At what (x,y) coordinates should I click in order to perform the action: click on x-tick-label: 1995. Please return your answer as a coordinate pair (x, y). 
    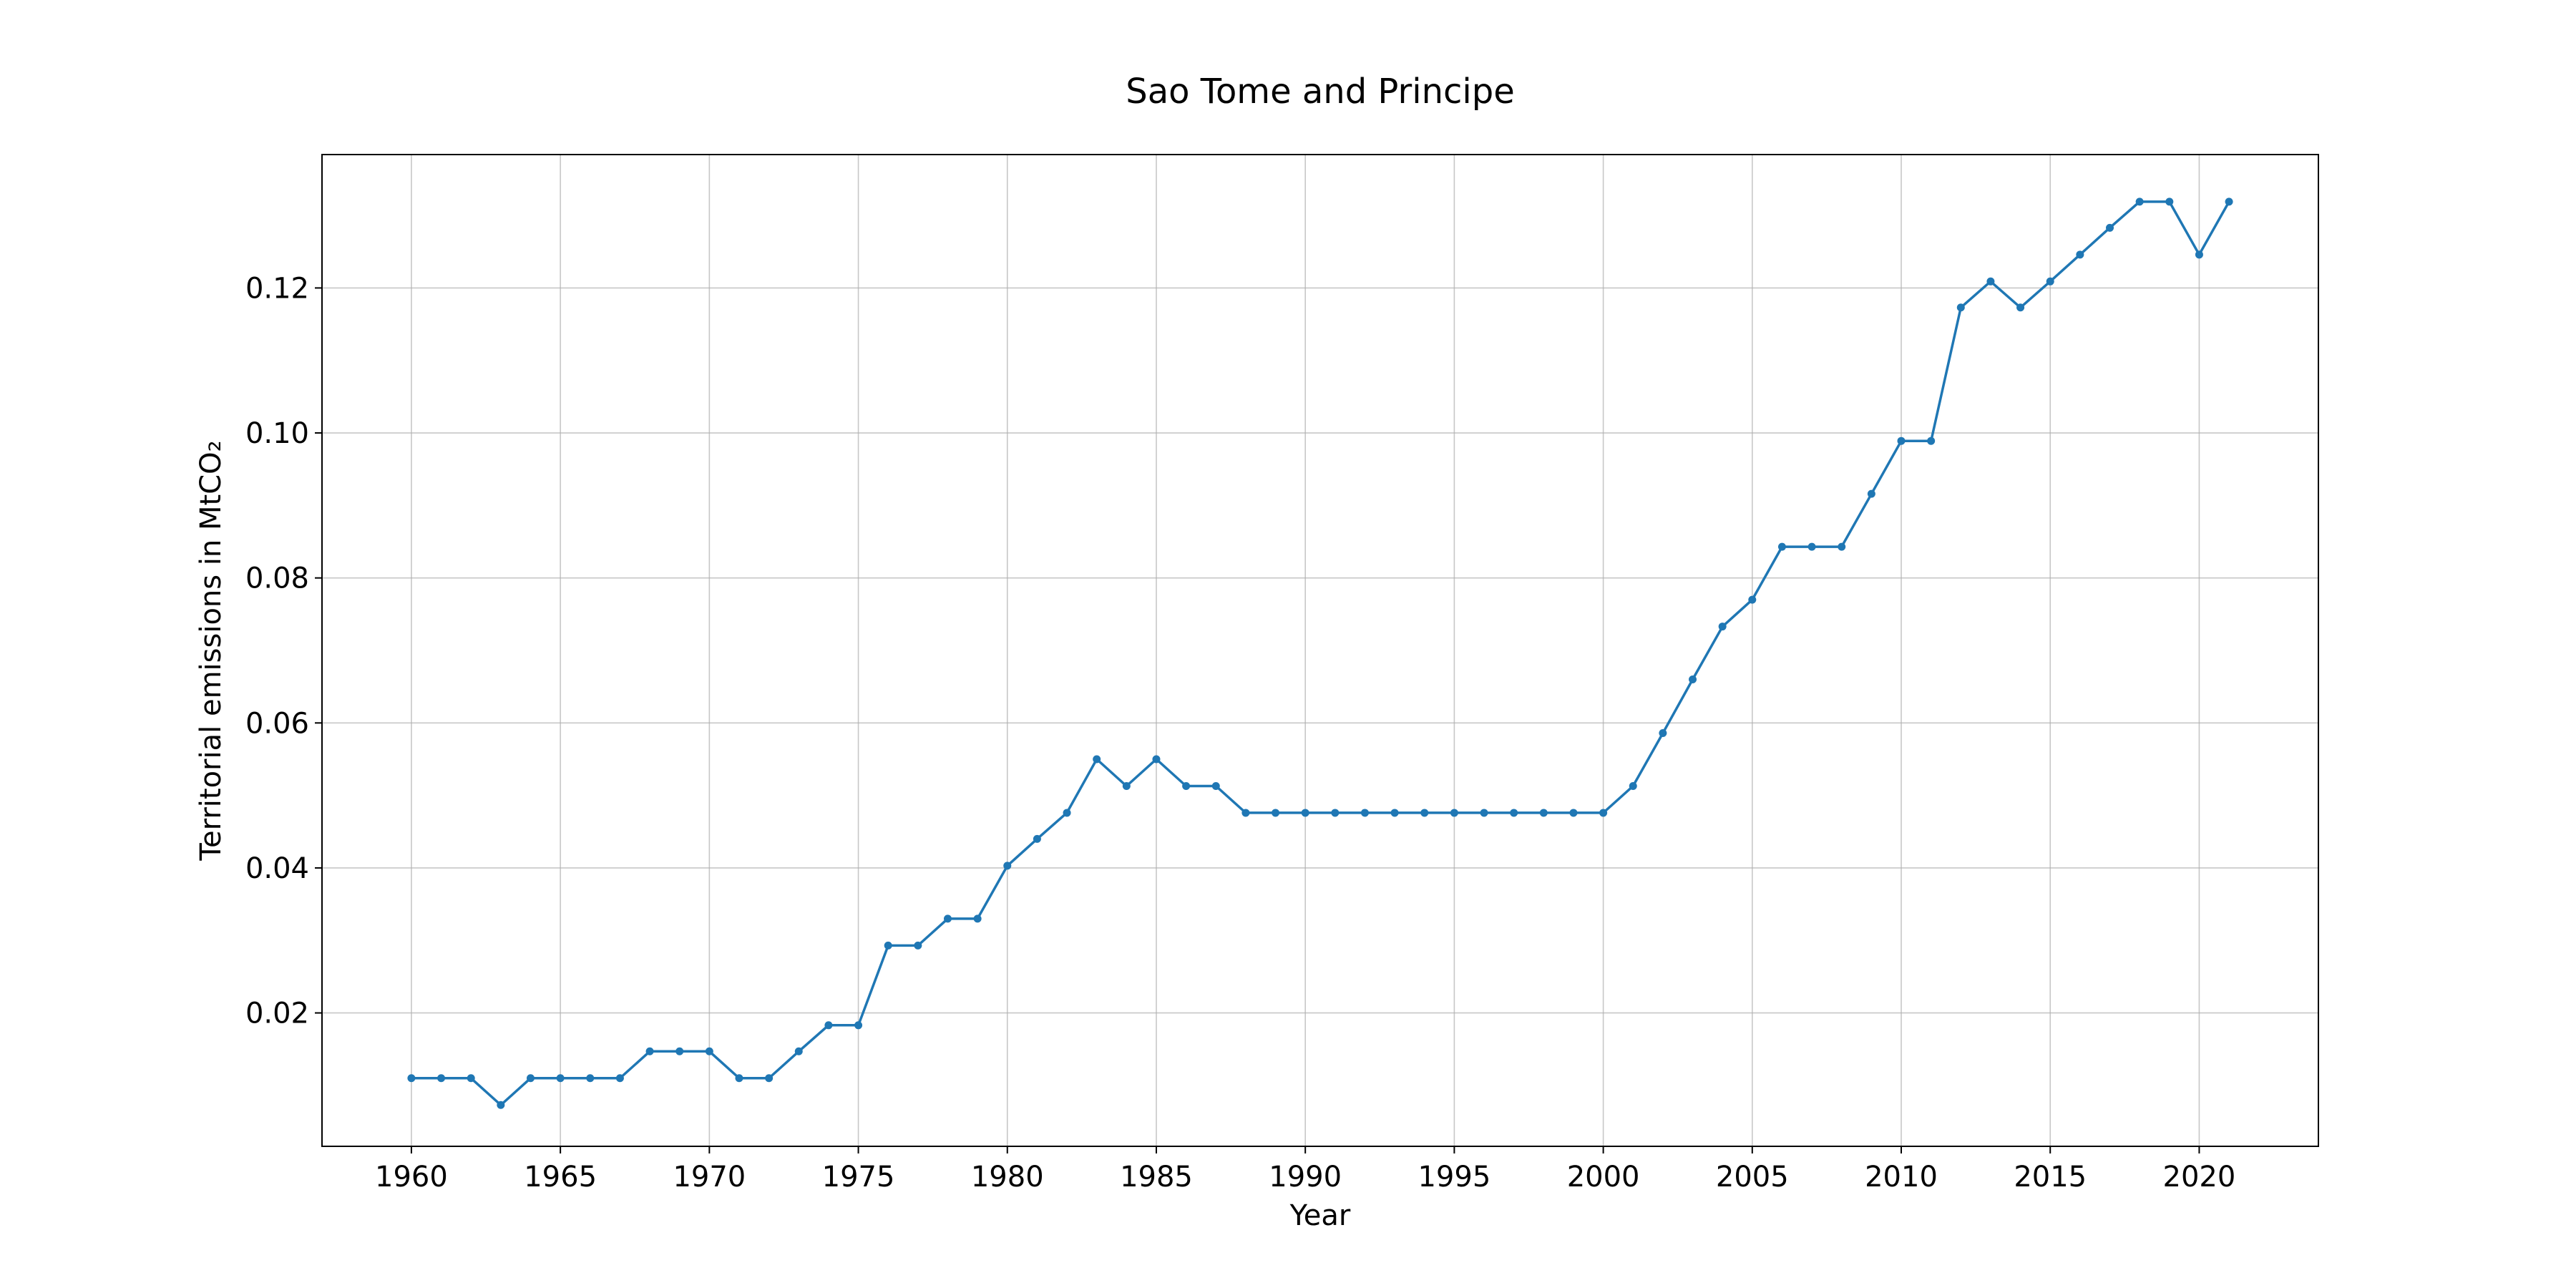
    Looking at the image, I should click on (1454, 1177).